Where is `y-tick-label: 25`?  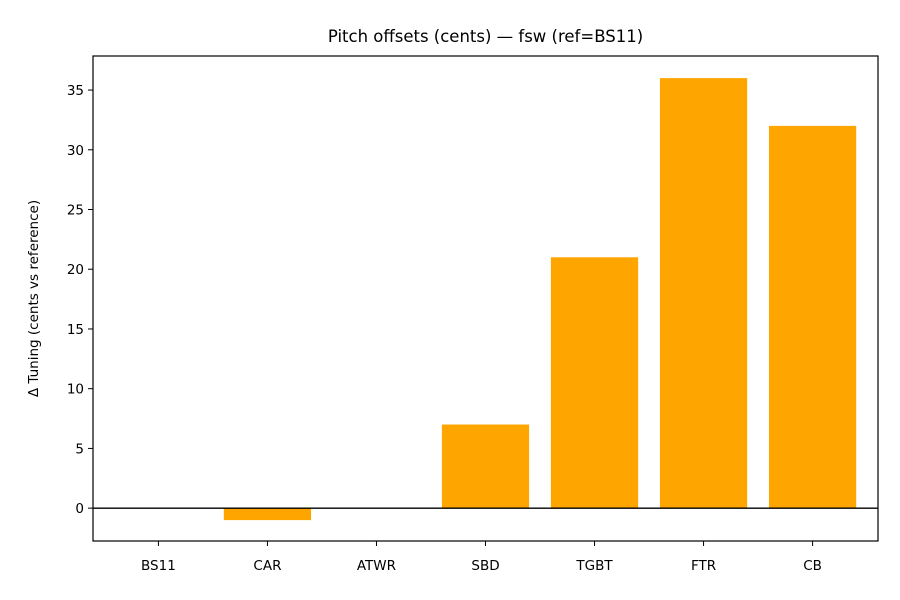
y-tick-label: 25 is located at coordinates (75, 211).